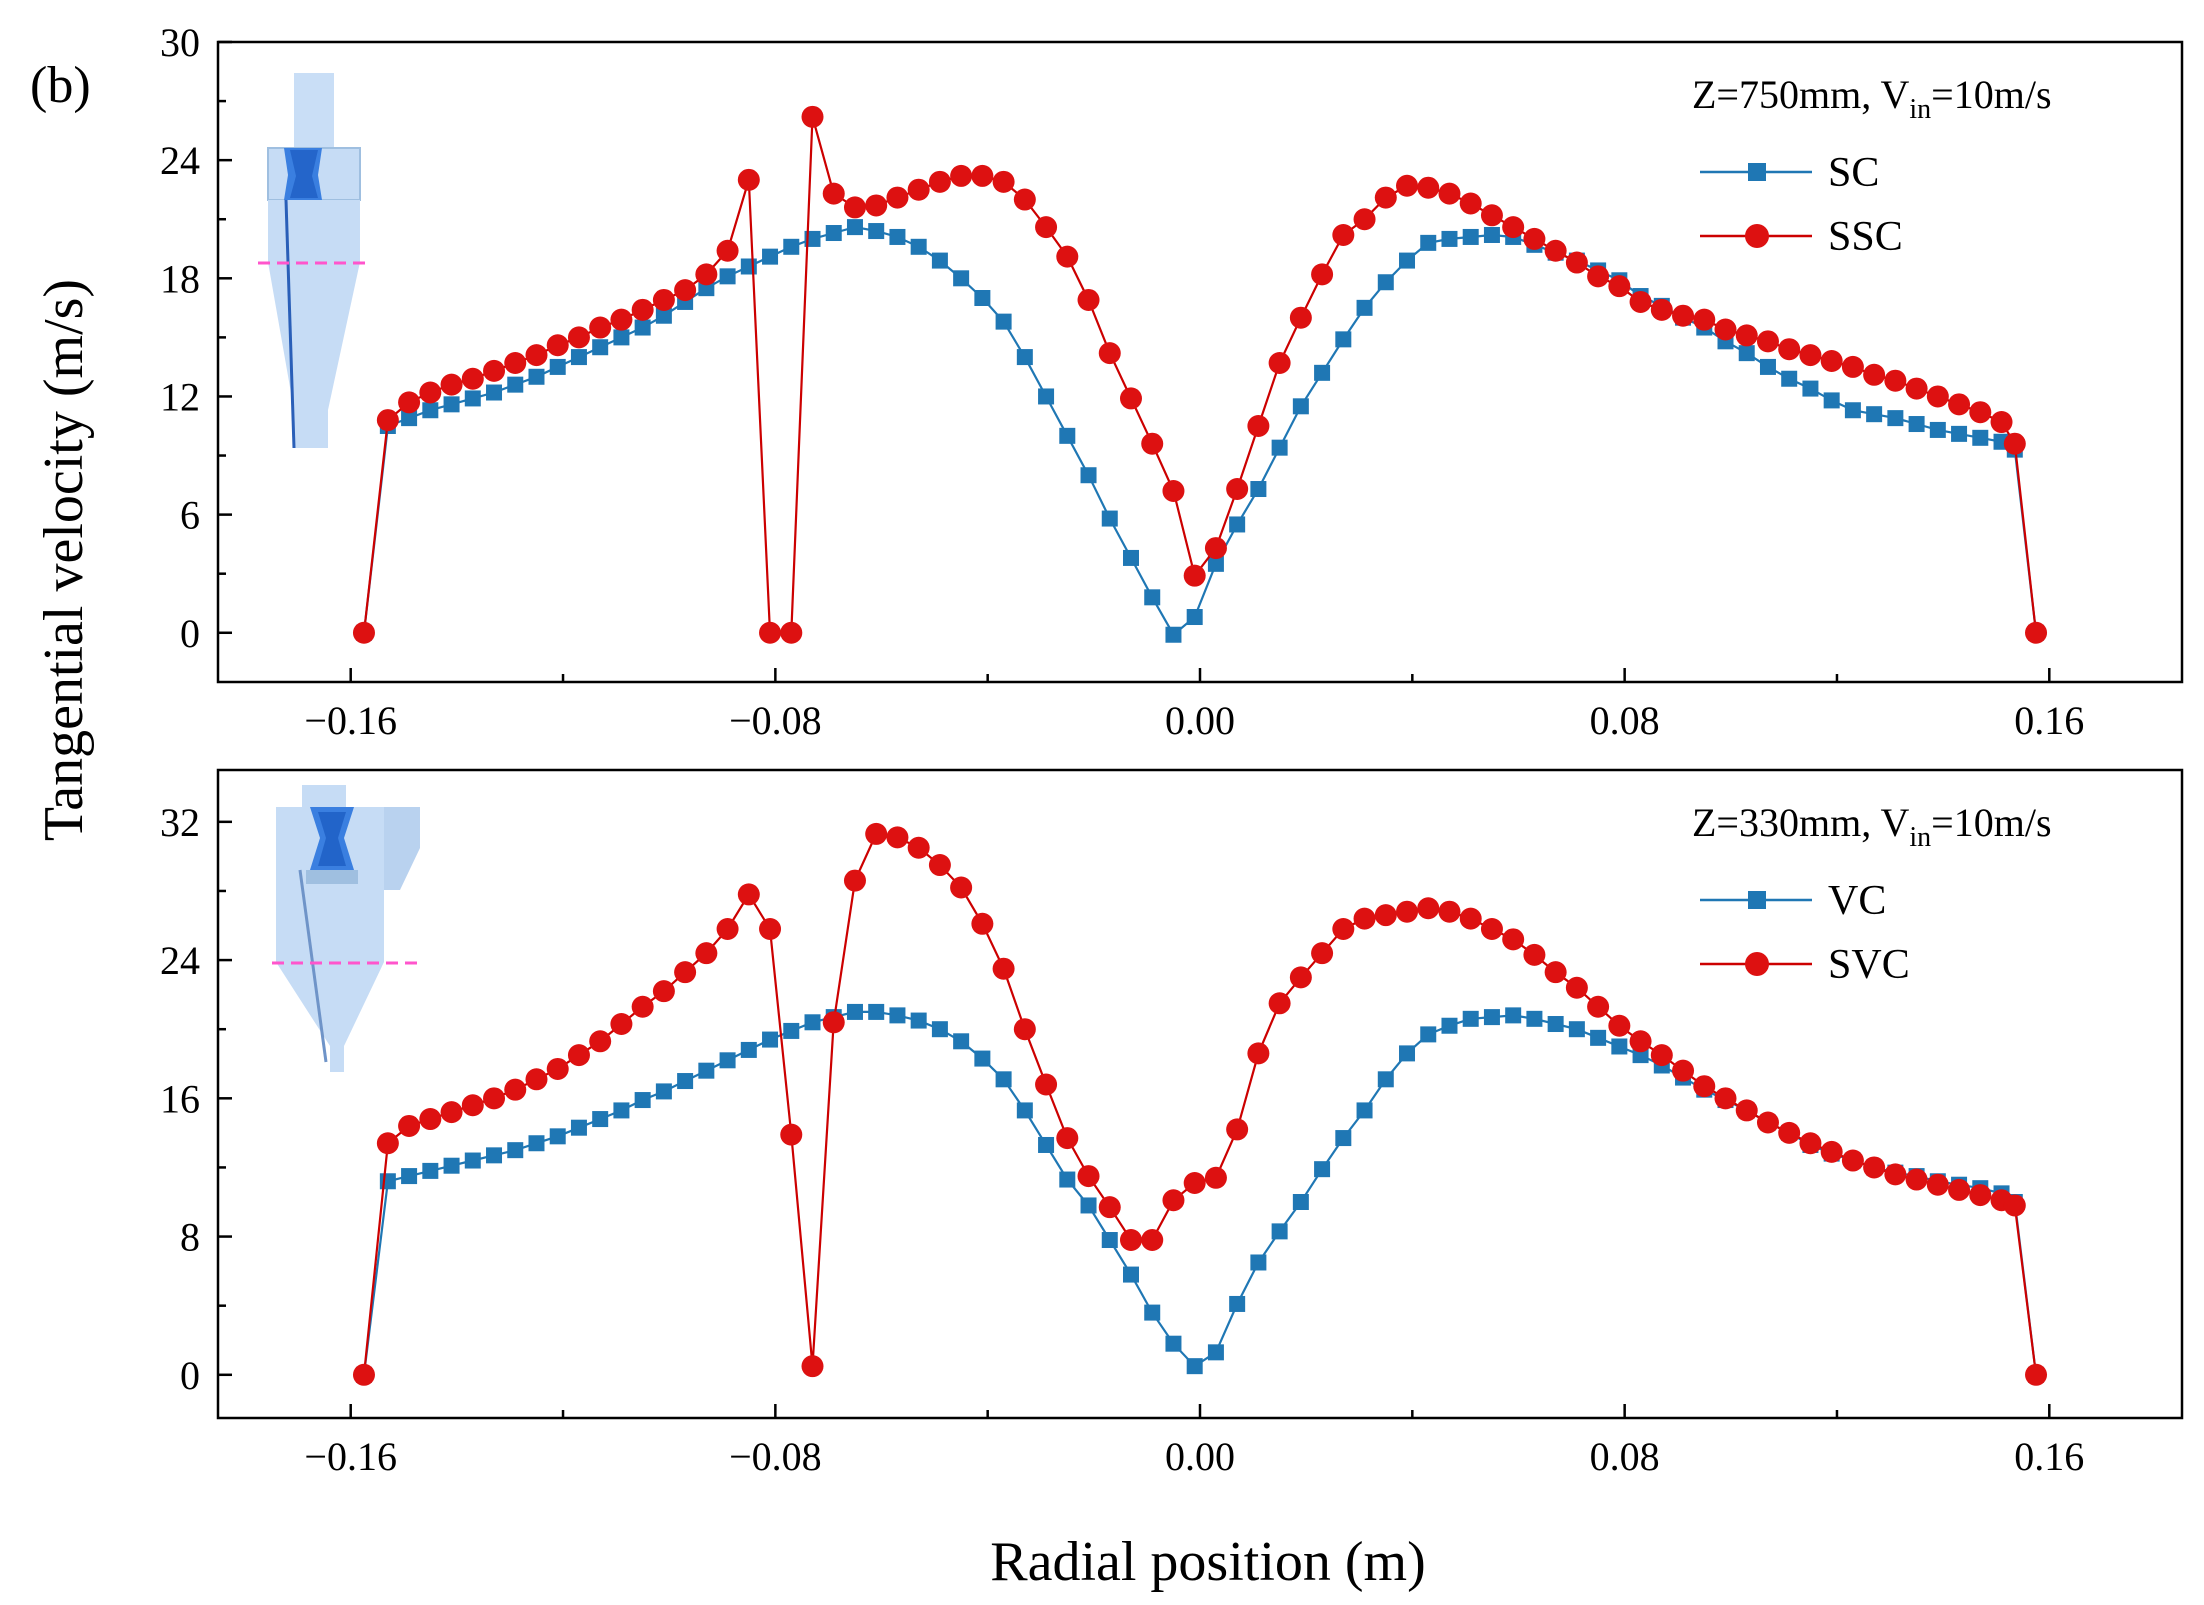 The height and width of the screenshot is (1605, 2204). What do you see at coordinates (1865, 237) in the screenshot?
I see `legend-label: SSC` at bounding box center [1865, 237].